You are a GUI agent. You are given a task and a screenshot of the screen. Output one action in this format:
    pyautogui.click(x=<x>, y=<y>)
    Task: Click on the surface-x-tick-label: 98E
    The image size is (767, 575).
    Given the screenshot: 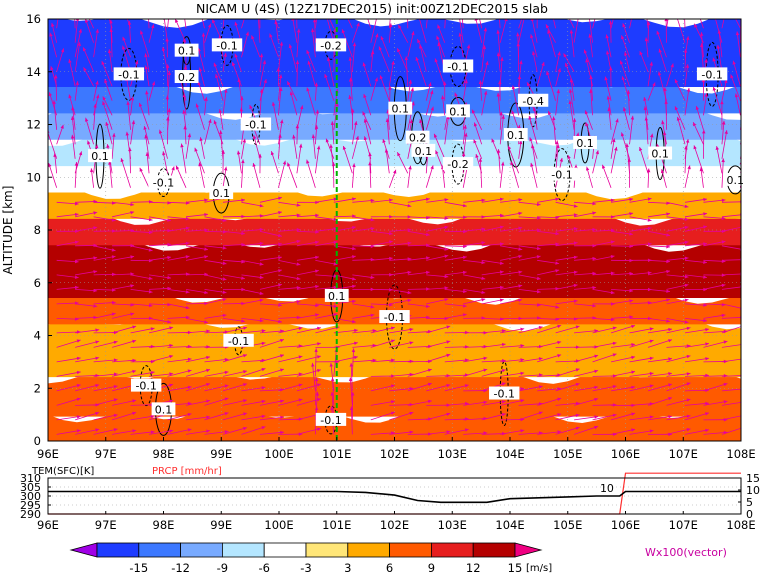 What is the action you would take?
    pyautogui.click(x=164, y=525)
    